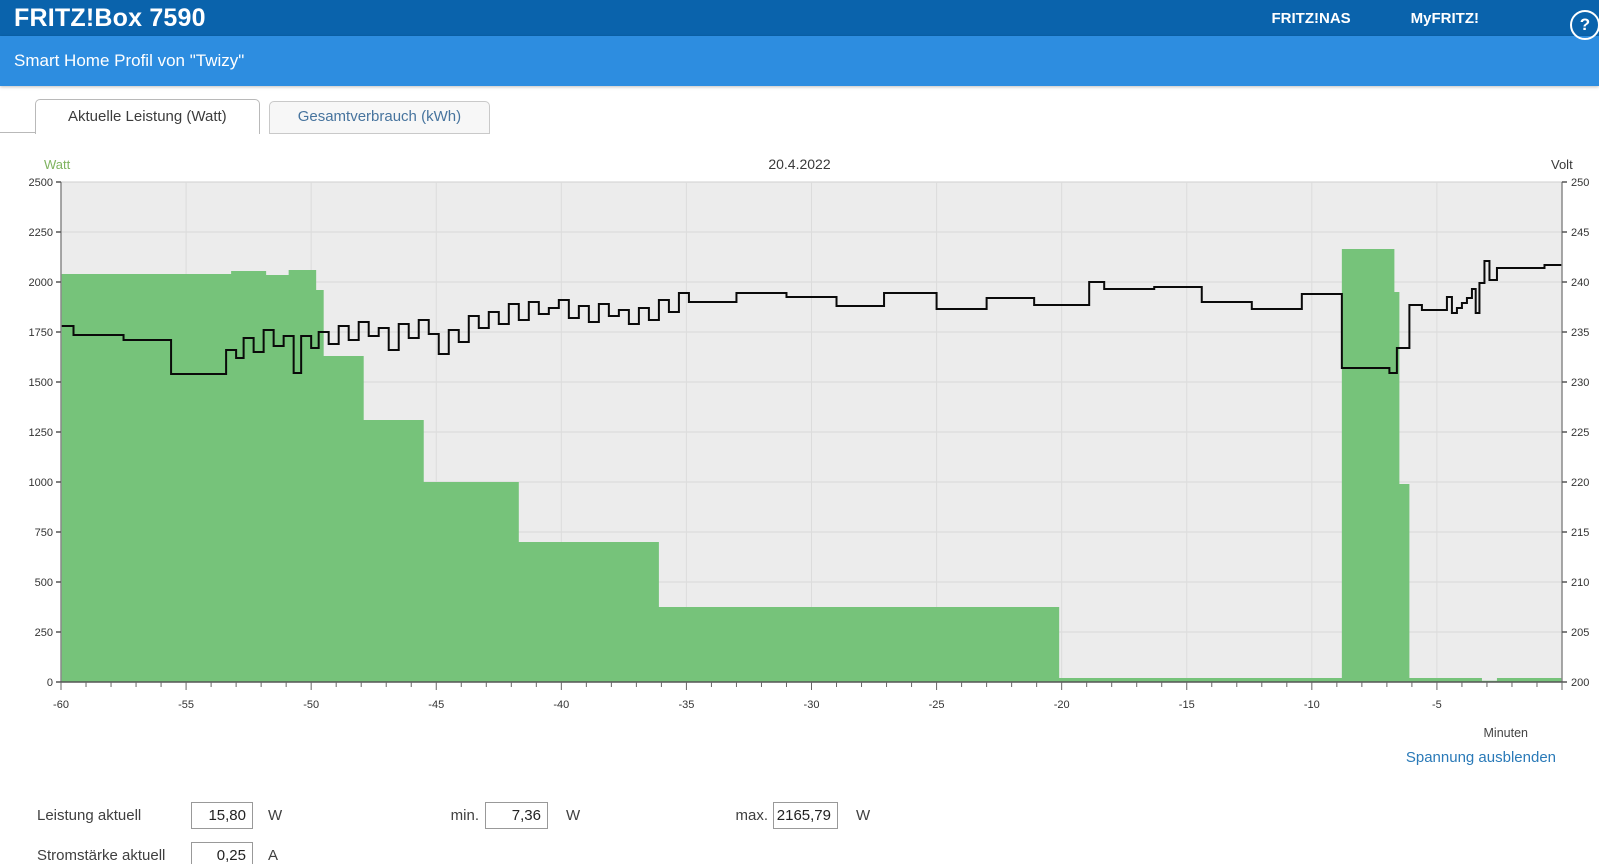  Describe the element at coordinates (1062, 705) in the screenshot. I see `svg-text: -20` at that location.